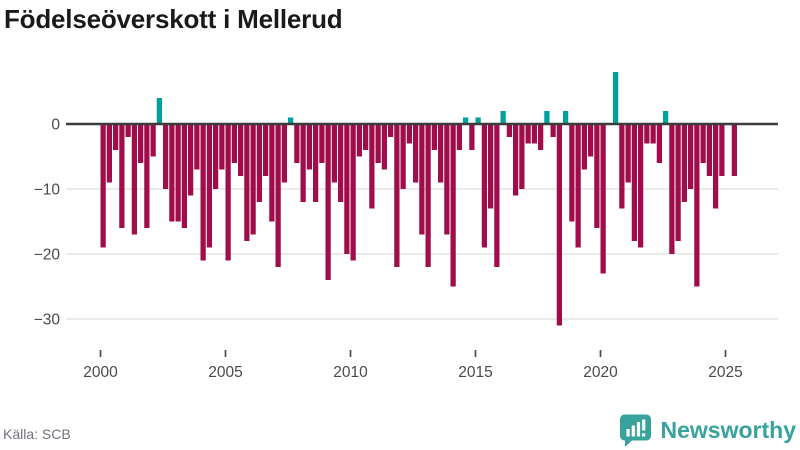 Image resolution: width=800 pixels, height=450 pixels. Describe the element at coordinates (173, 19) in the screenshot. I see `page-title: Födelseöverskott i Mellerud` at that location.